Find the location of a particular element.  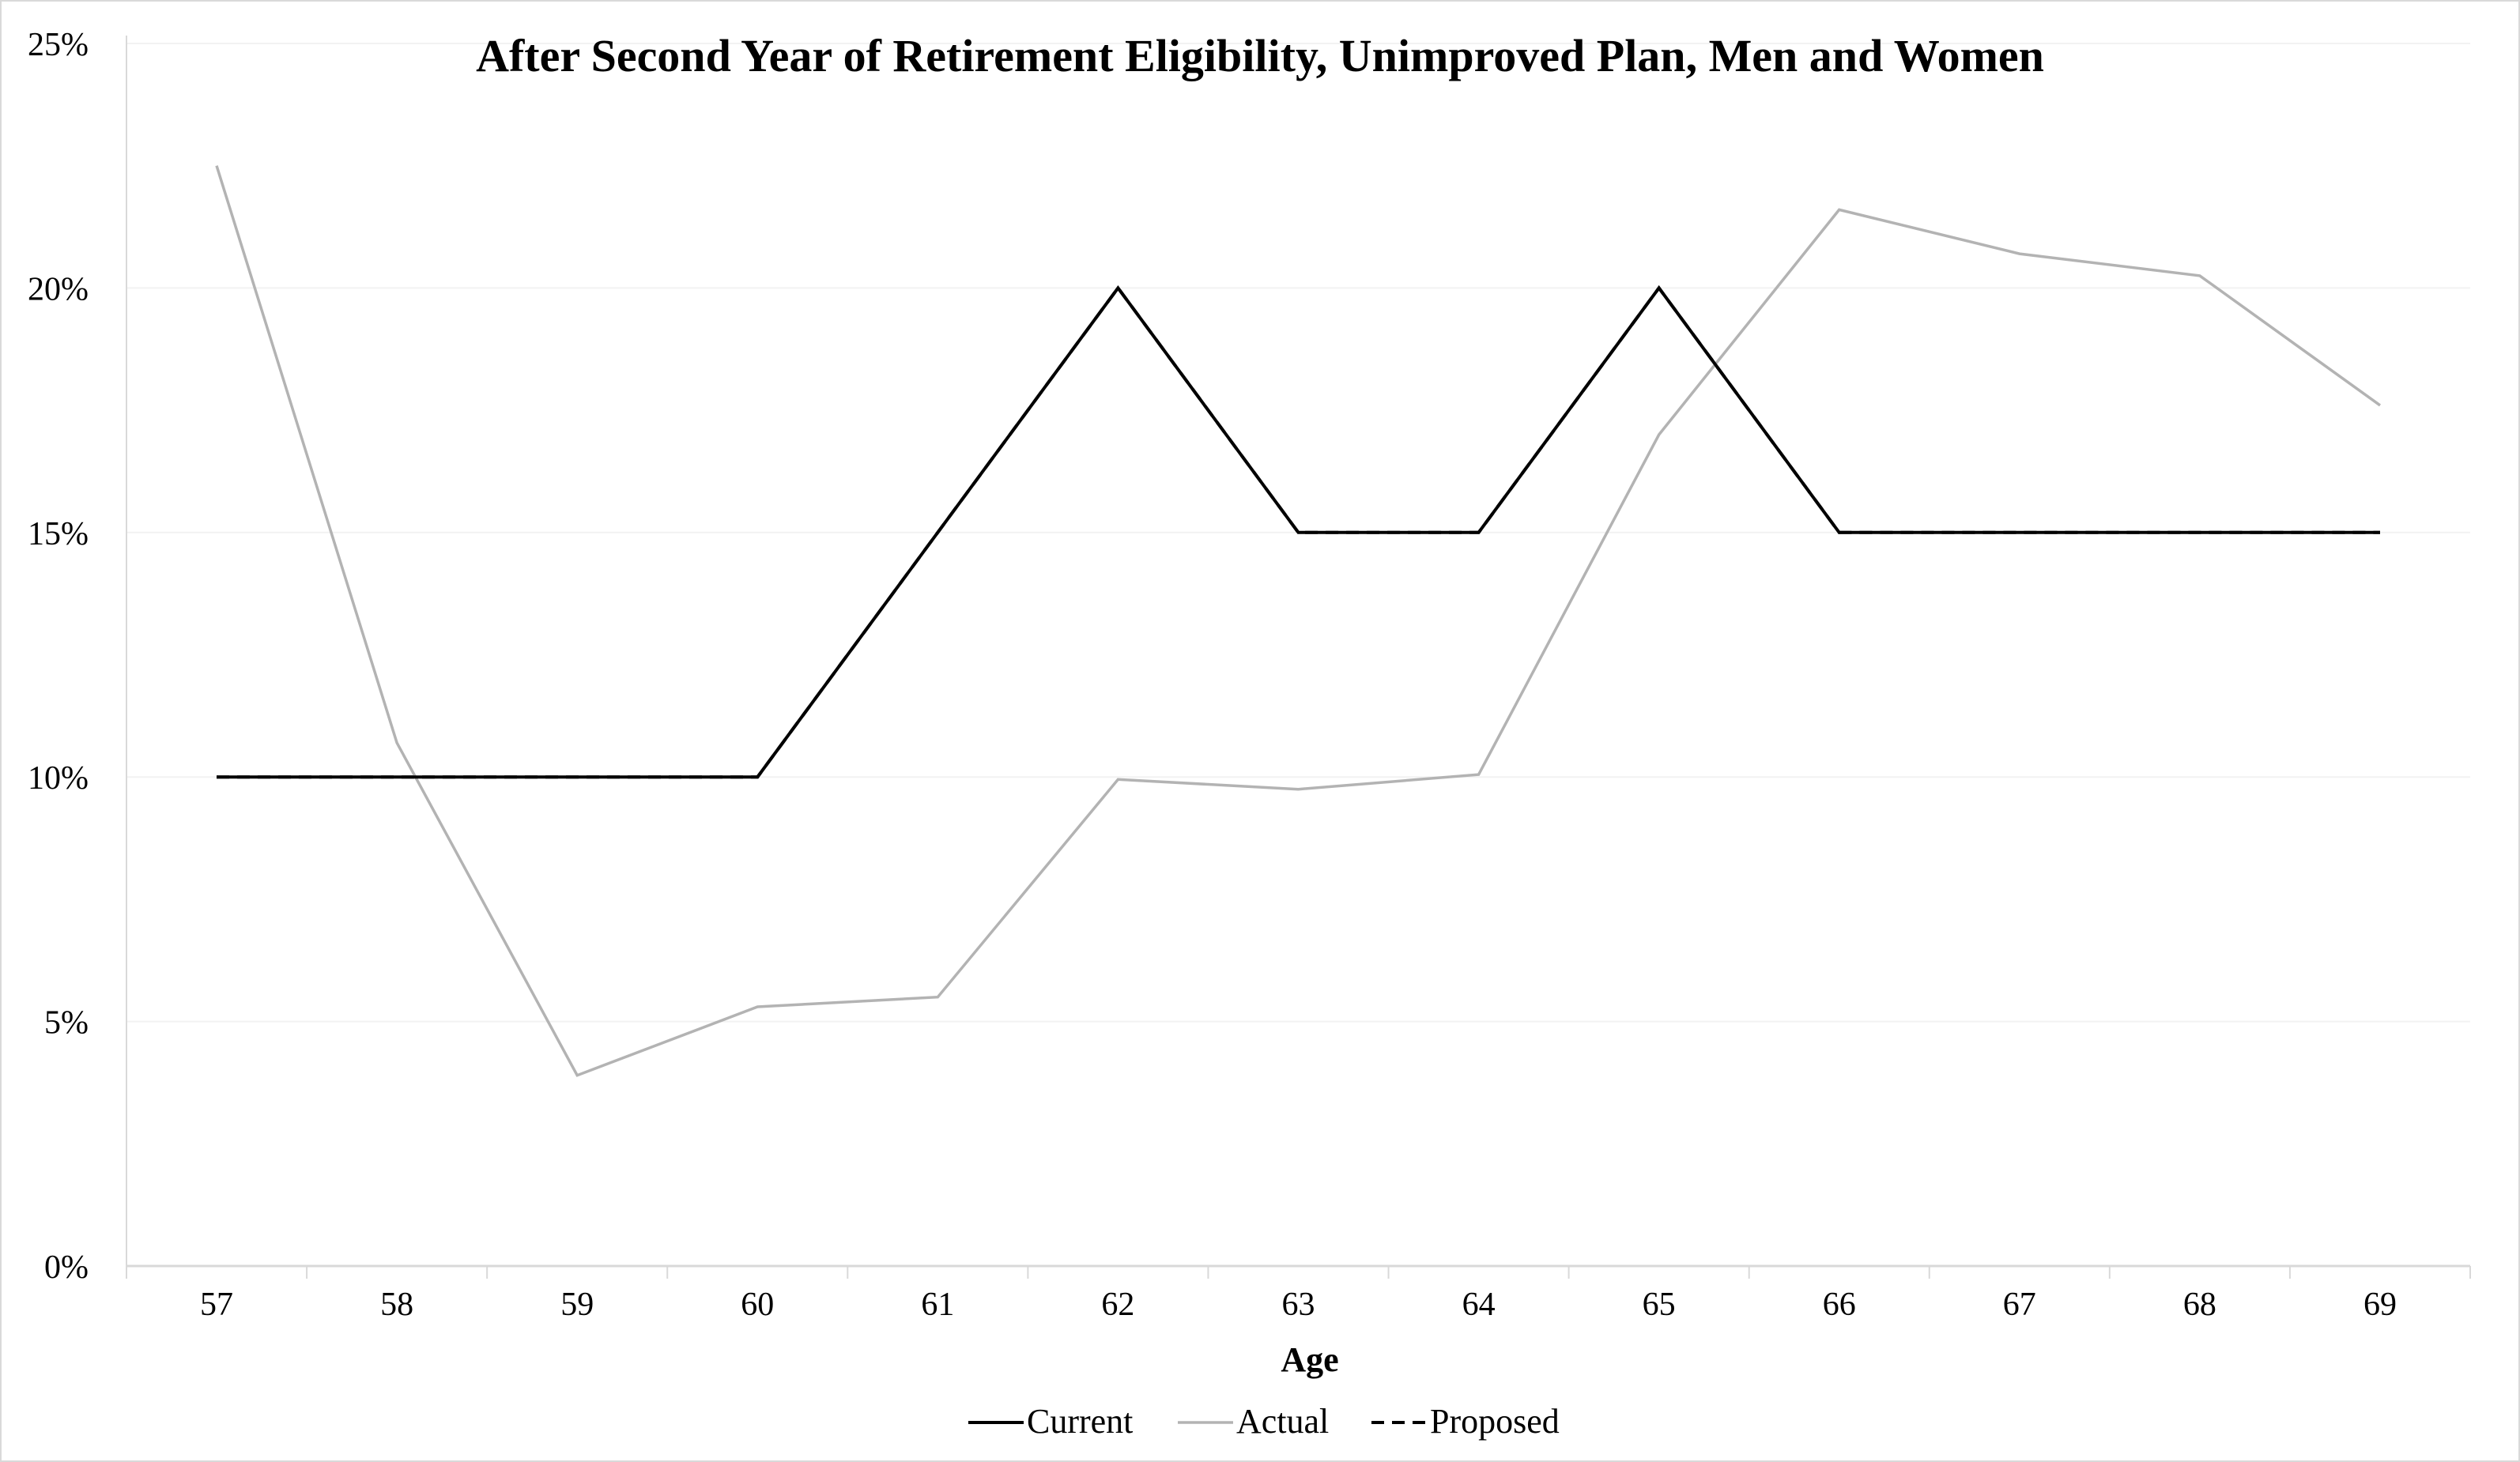

y-tick-label: 0% is located at coordinates (66, 1267).